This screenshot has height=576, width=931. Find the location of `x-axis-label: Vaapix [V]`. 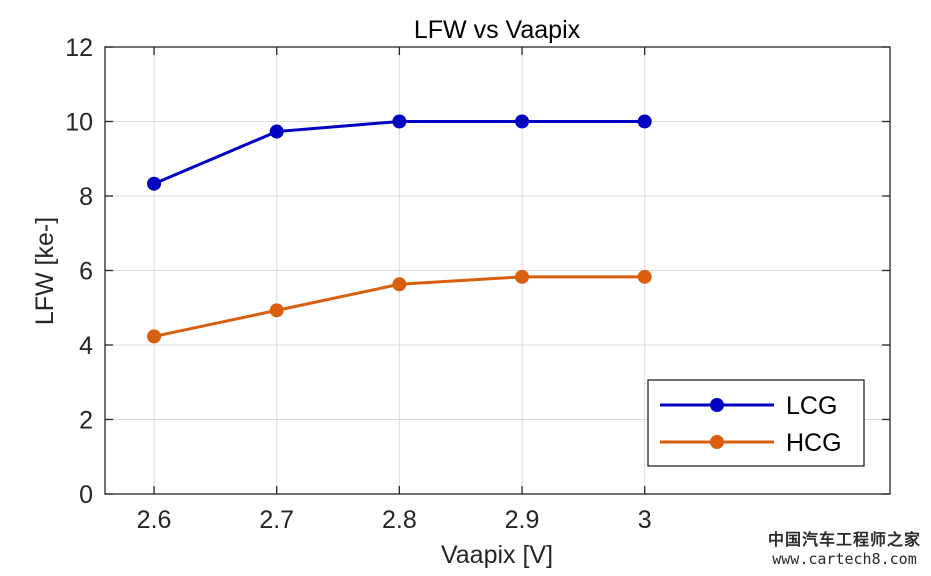

x-axis-label: Vaapix [V] is located at coordinates (497, 555).